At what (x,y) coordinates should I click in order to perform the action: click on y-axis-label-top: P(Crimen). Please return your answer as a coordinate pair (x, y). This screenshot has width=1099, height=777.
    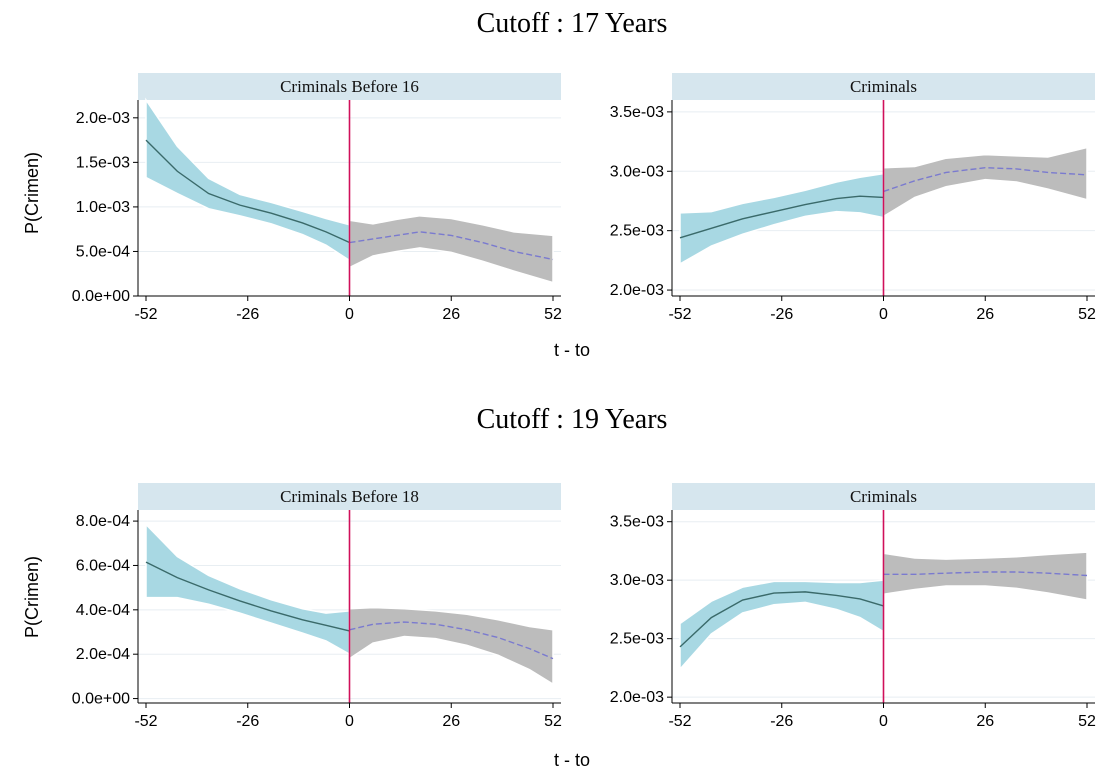
    Looking at the image, I should click on (32, 193).